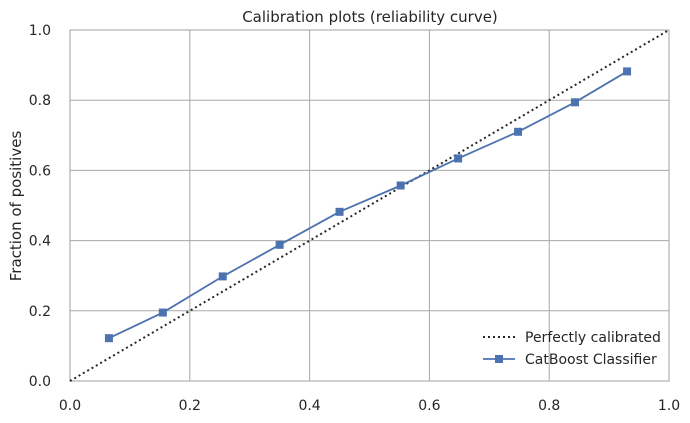 Image resolution: width=690 pixels, height=423 pixels. I want to click on legend-label: Perfectly calibrated, so click(593, 338).